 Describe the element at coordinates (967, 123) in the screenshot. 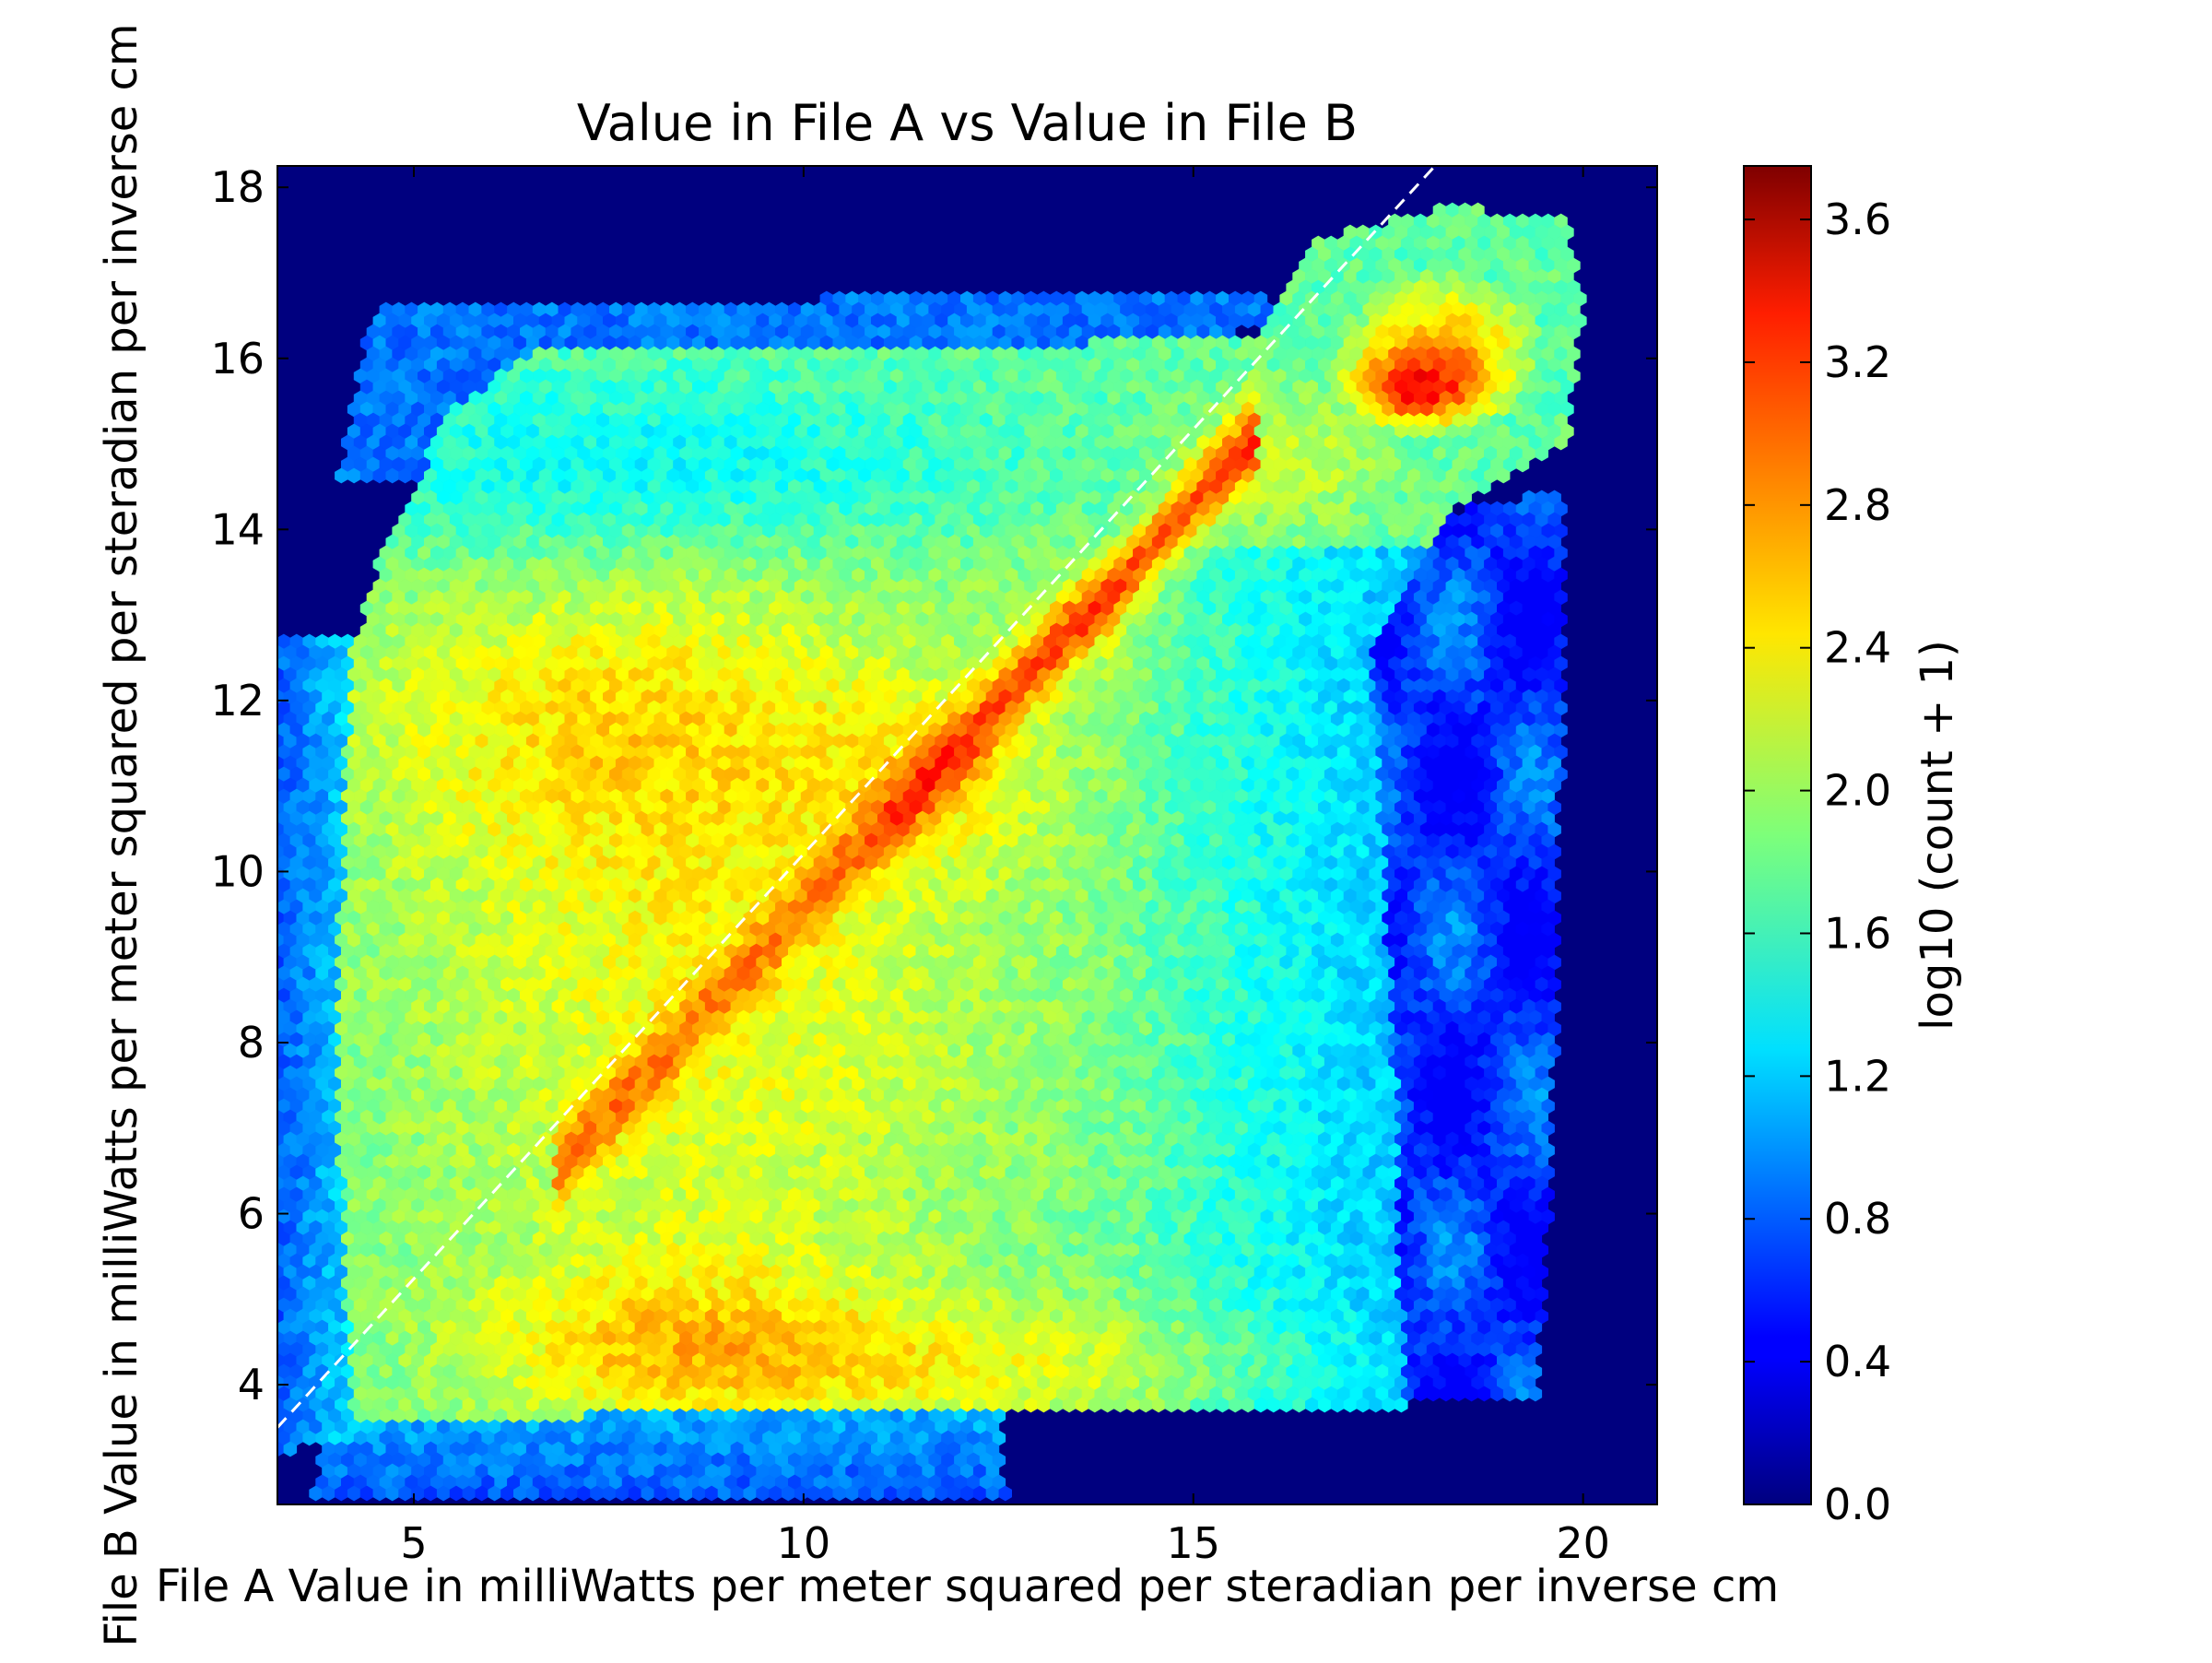

I see `chart-title: Value in File A vs Value in File B` at that location.